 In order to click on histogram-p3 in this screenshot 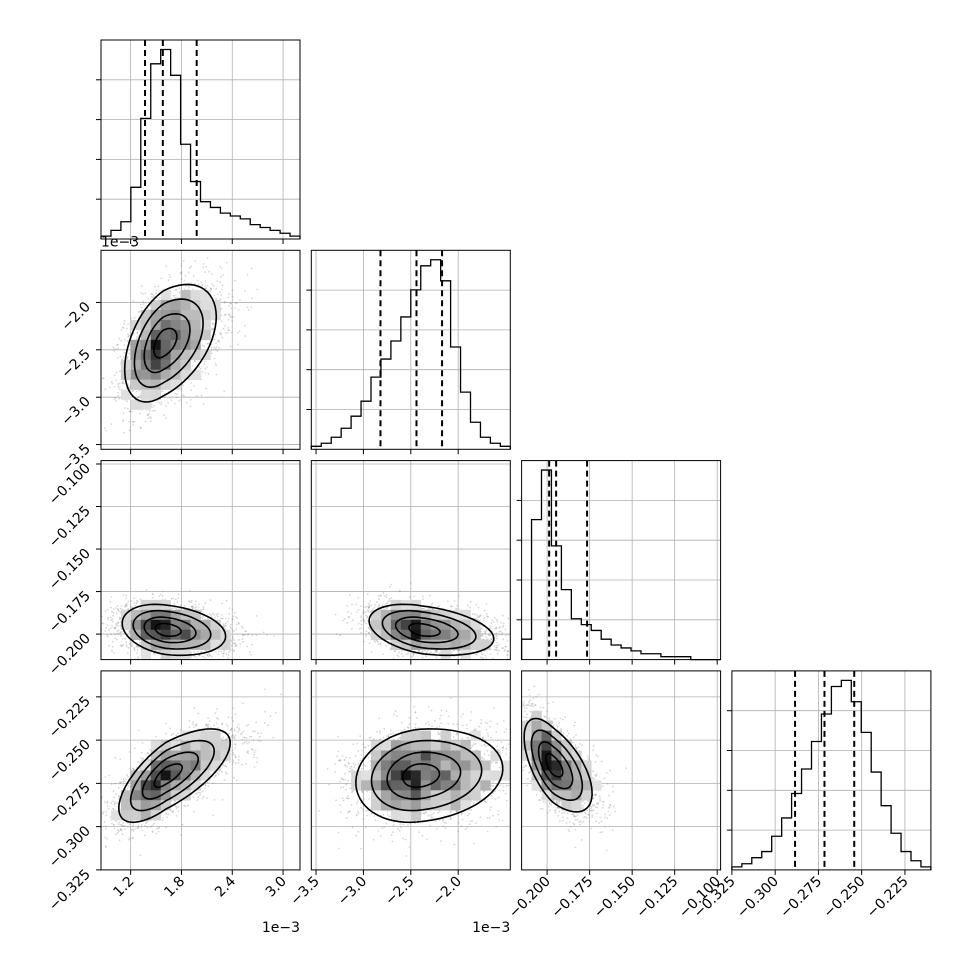, I will do `click(831, 774)`.